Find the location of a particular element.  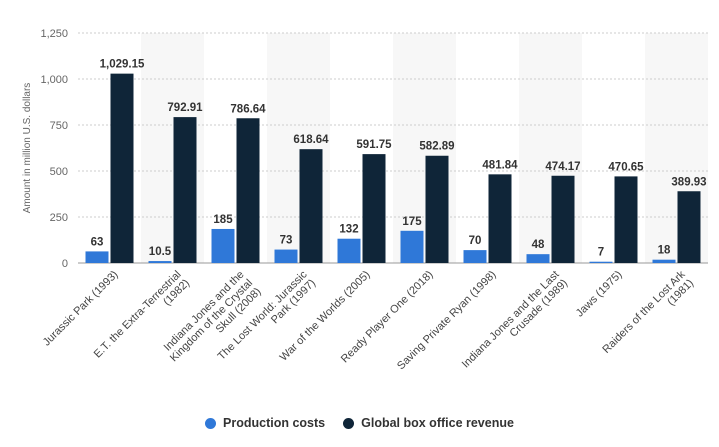

y-tick-label: 500 is located at coordinates (59, 172).